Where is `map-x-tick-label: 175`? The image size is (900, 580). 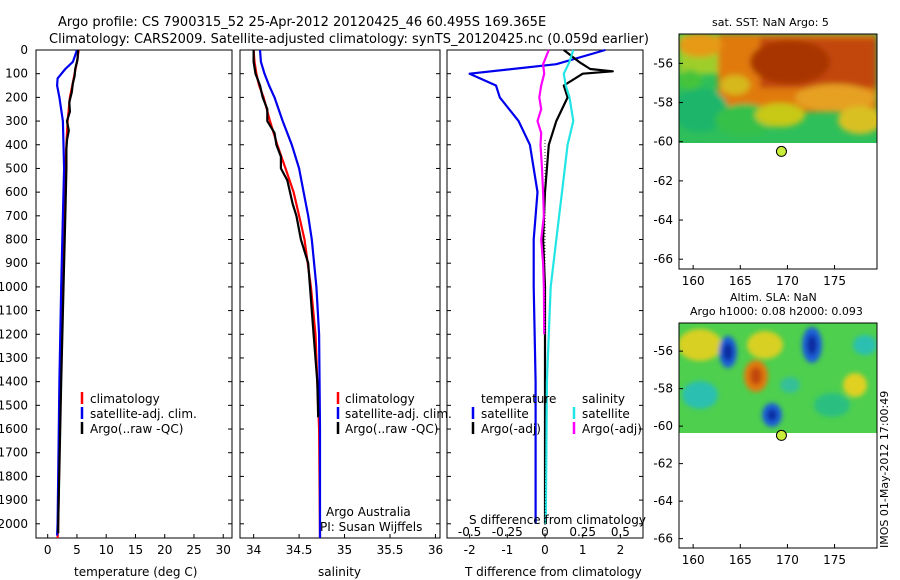
map-x-tick-label: 175 is located at coordinates (834, 281).